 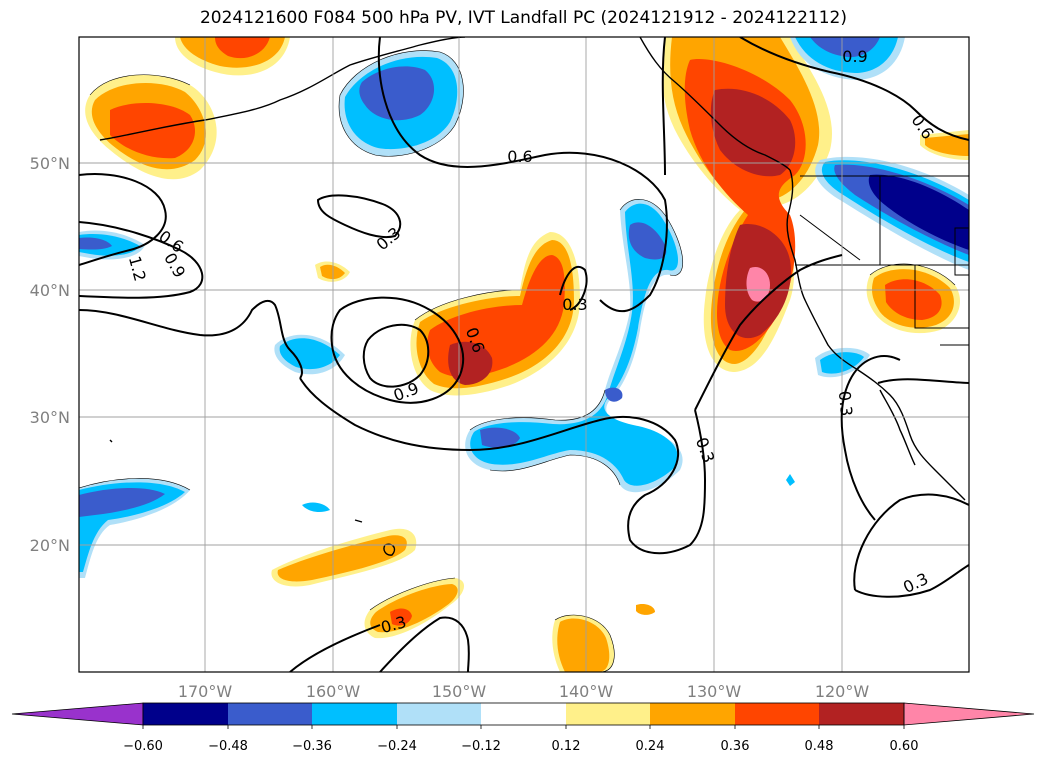 What do you see at coordinates (50, 417) in the screenshot?
I see `lat-tick-label: 30°N` at bounding box center [50, 417].